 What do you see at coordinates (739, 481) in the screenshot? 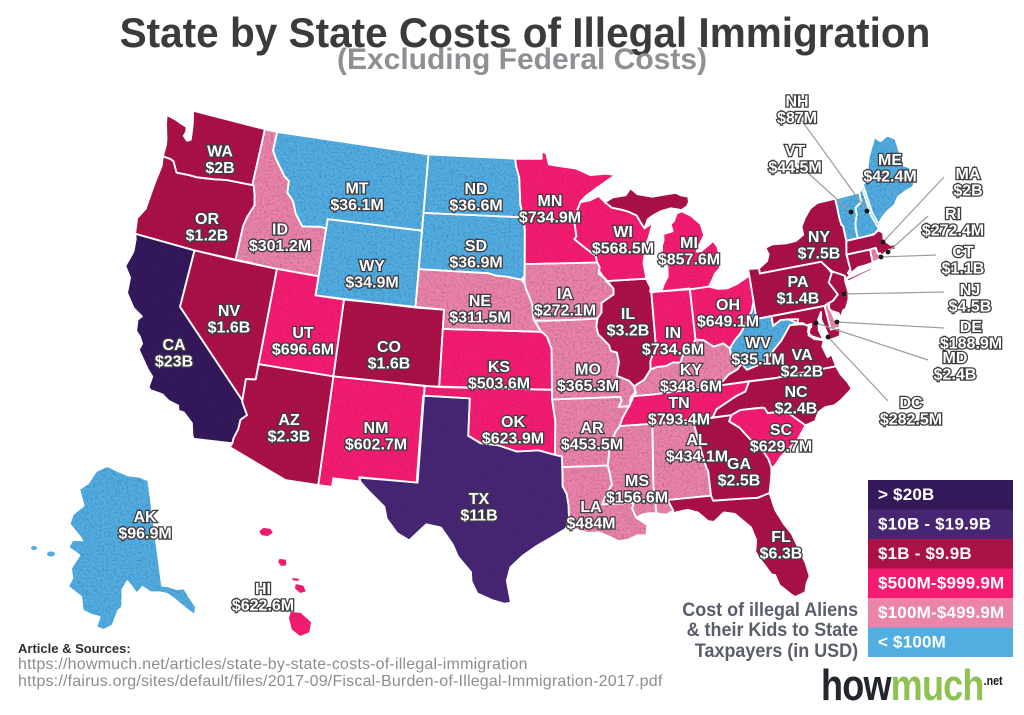
I see `svg-text: $2.5B` at bounding box center [739, 481].